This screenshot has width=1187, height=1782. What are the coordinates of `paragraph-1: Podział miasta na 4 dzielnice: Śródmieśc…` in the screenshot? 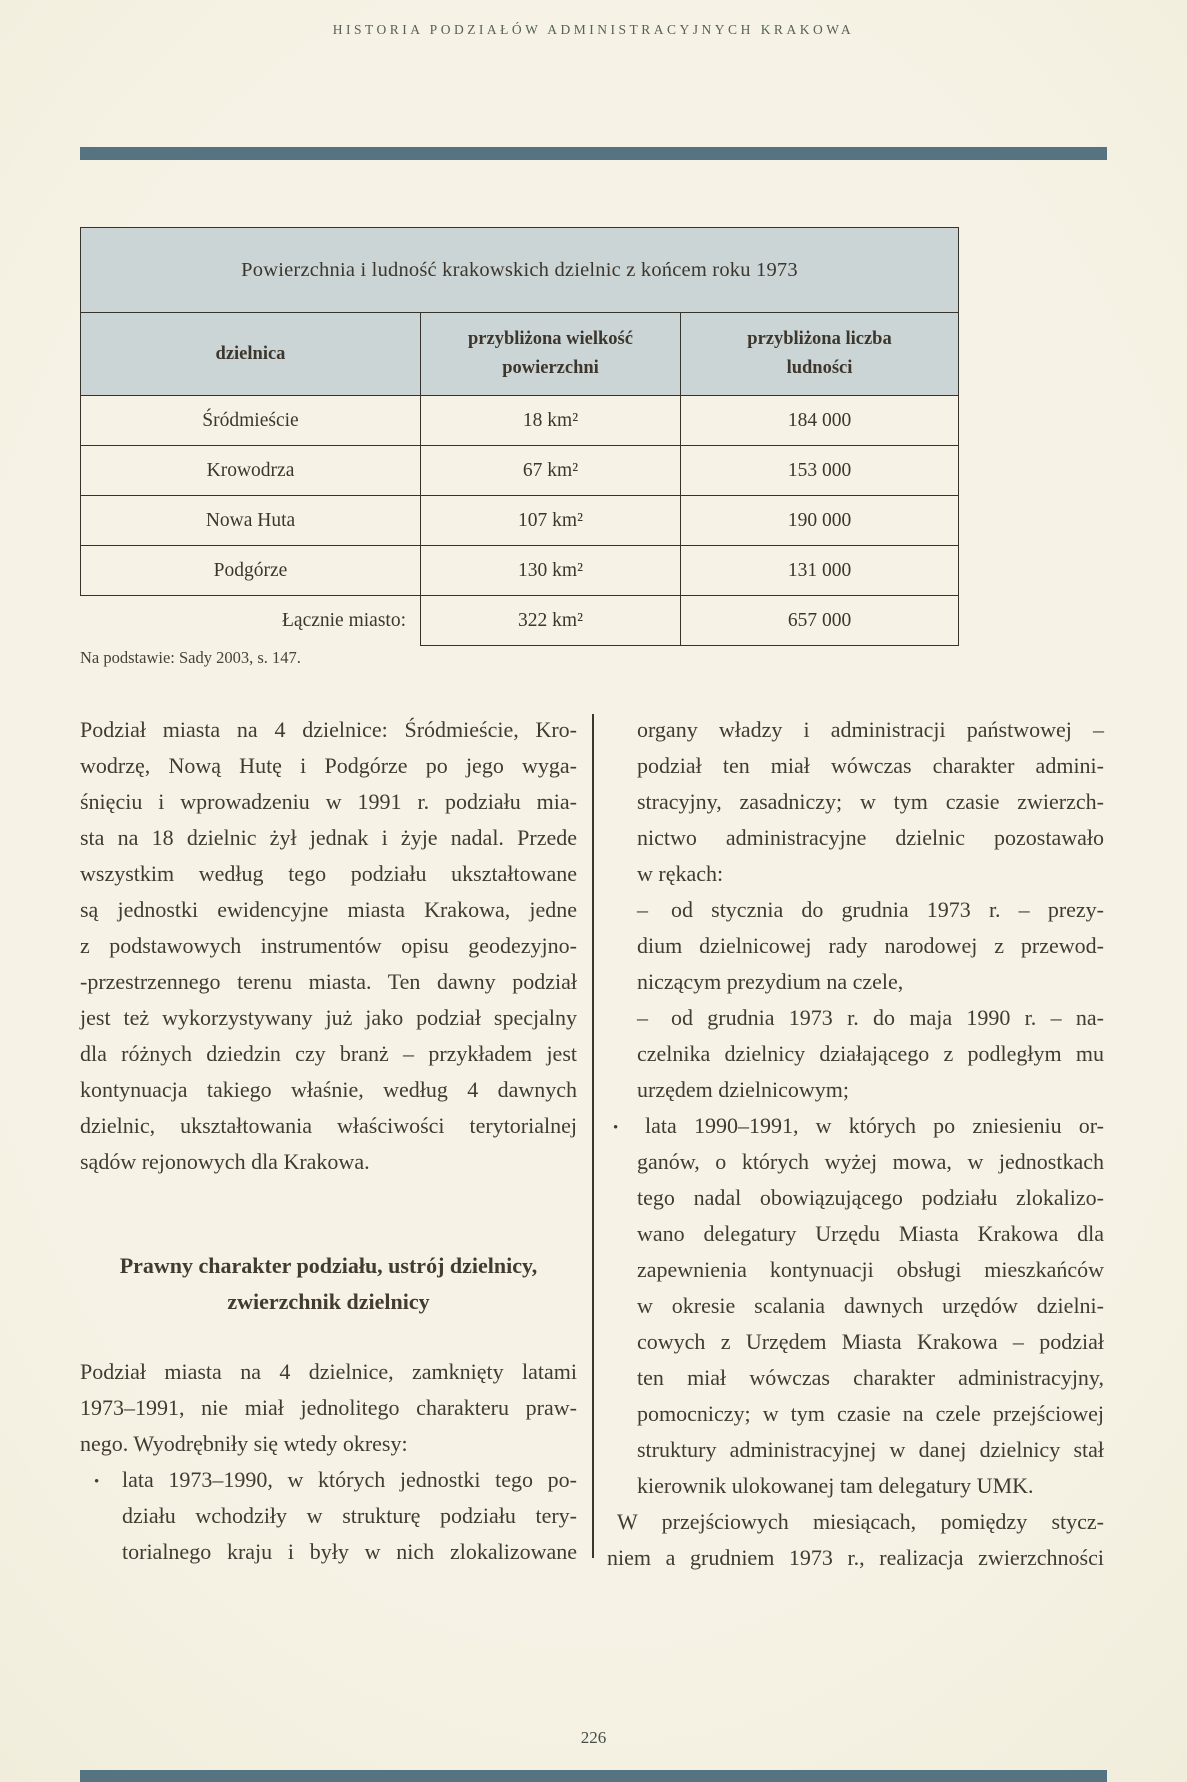 It's located at (328, 946).